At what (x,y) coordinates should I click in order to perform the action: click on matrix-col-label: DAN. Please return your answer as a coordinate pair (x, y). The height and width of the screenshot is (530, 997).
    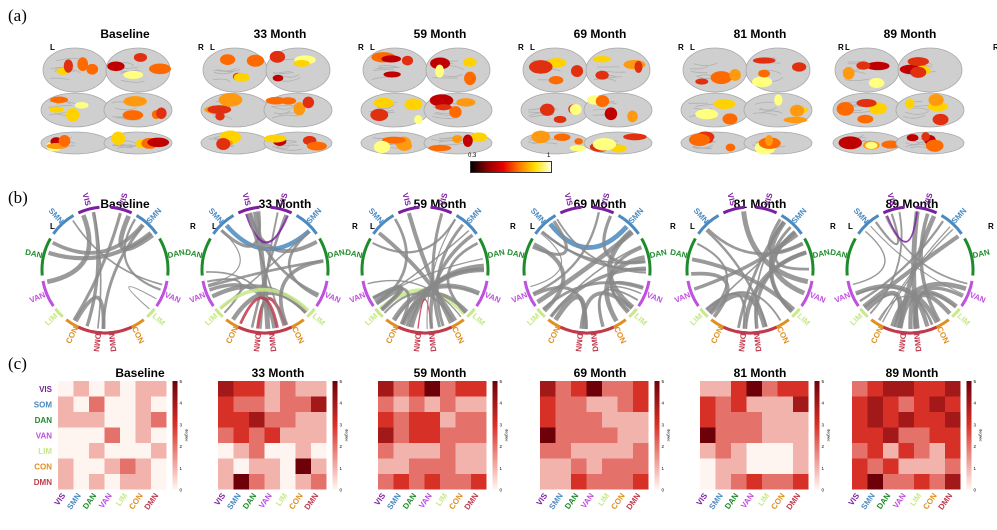
    Looking at the image, I should click on (883, 501).